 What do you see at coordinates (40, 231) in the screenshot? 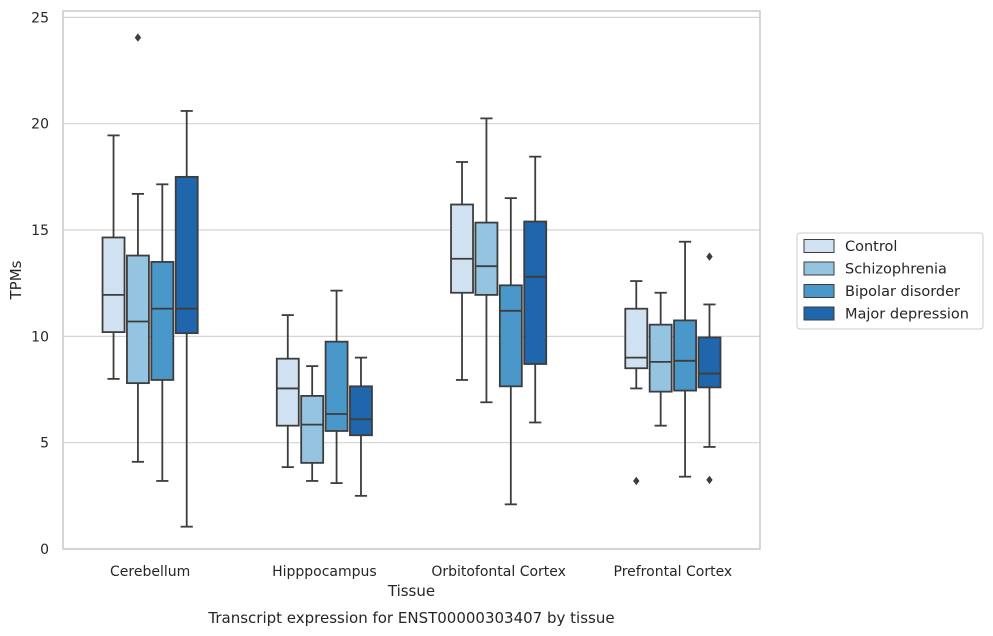
I see `y-tick-label: 15` at bounding box center [40, 231].